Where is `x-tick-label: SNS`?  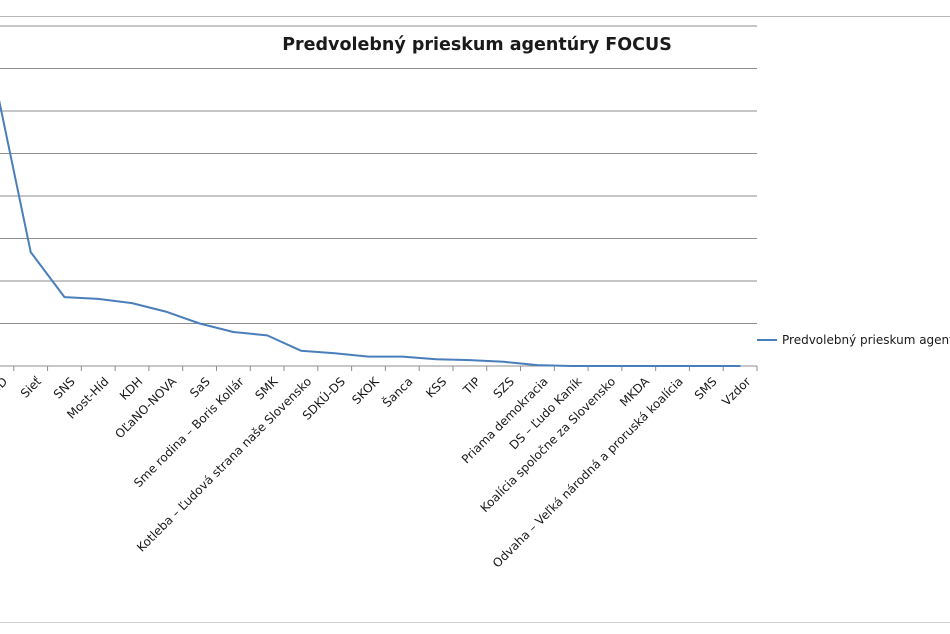 x-tick-label: SNS is located at coordinates (64, 387).